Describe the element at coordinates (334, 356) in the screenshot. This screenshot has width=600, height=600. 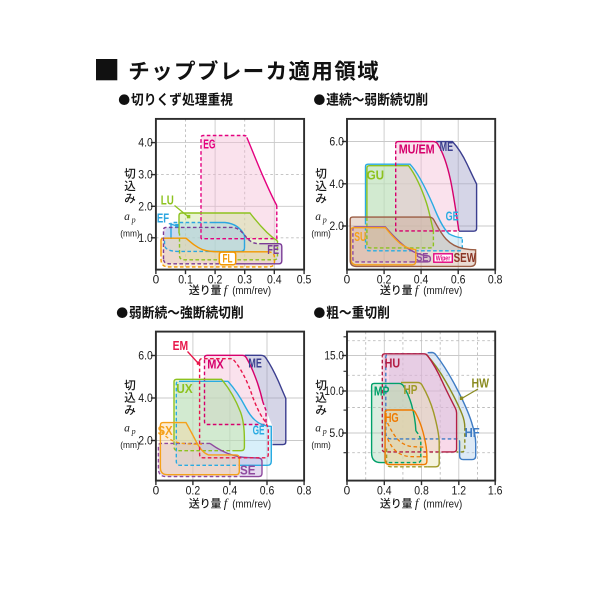
I see `svg-text: 15.0` at that location.